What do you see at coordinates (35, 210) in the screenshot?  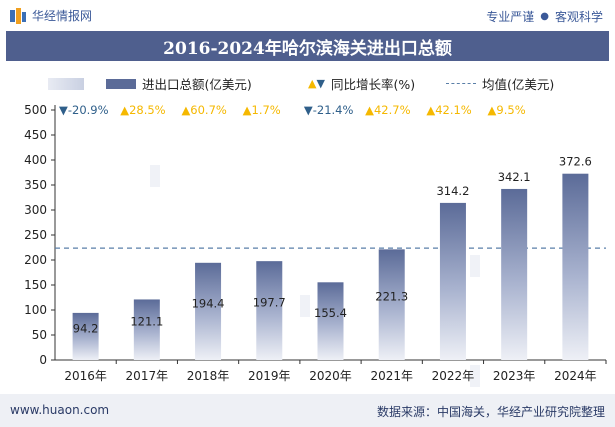 I see `y-tick-label: 300` at bounding box center [35, 210].